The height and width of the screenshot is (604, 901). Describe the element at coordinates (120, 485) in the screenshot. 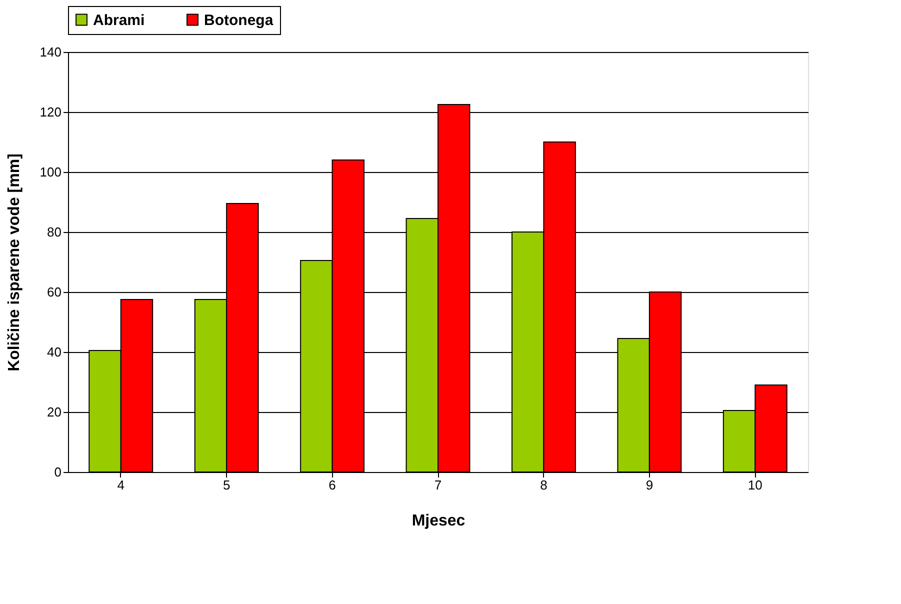

I see `x-tick-label: 4` at that location.